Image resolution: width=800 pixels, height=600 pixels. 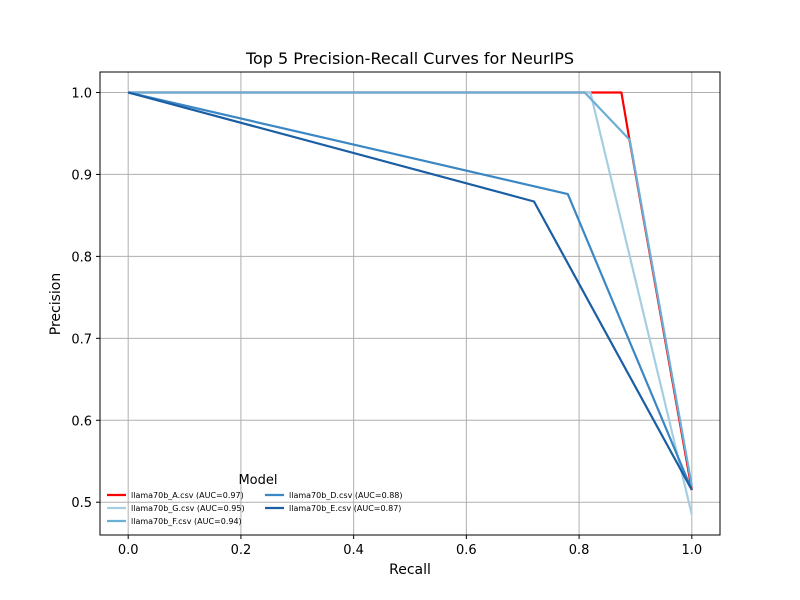 I want to click on legend-entry-label: llama70b_F.csv (AUC=0.94), so click(x=186, y=521).